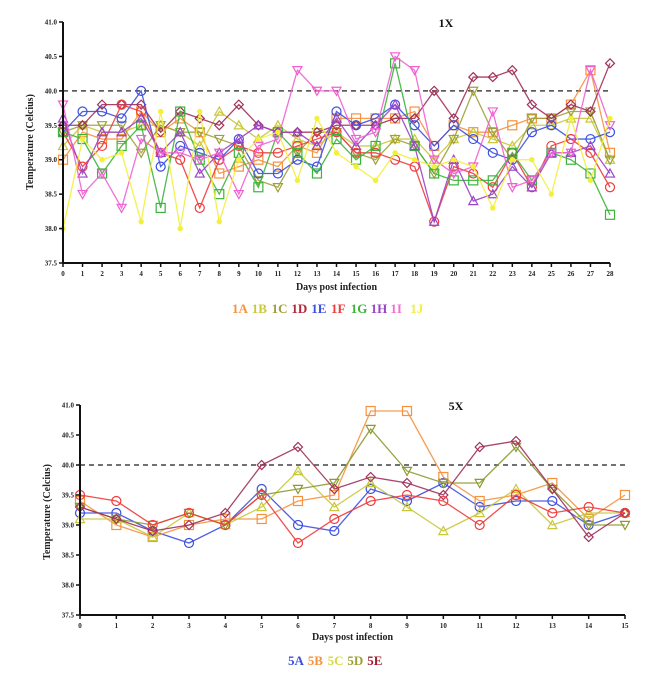  I want to click on x-tick-label: 22, so click(493, 274).